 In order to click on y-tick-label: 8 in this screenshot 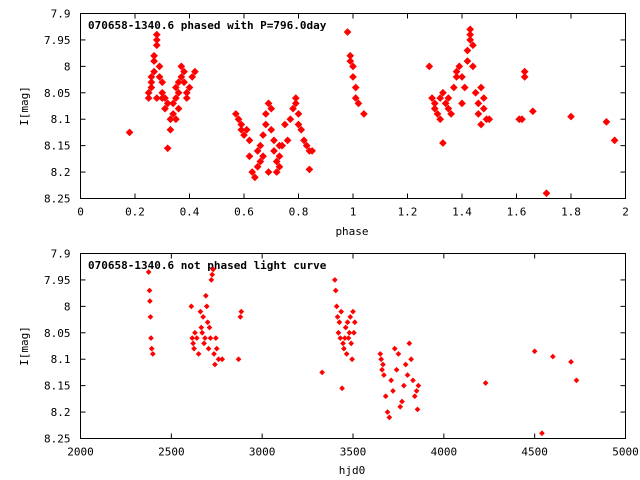, I will do `click(67, 66)`.